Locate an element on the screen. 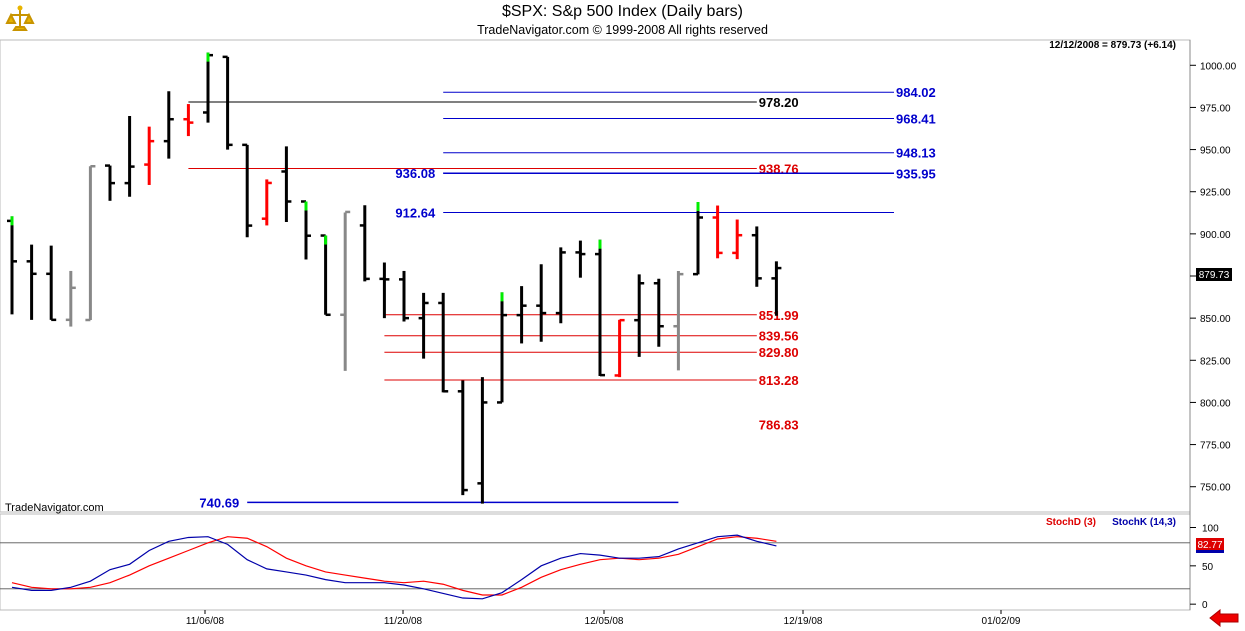 This screenshot has width=1245, height=631. price-axis-label: 750.00 is located at coordinates (1215, 488).